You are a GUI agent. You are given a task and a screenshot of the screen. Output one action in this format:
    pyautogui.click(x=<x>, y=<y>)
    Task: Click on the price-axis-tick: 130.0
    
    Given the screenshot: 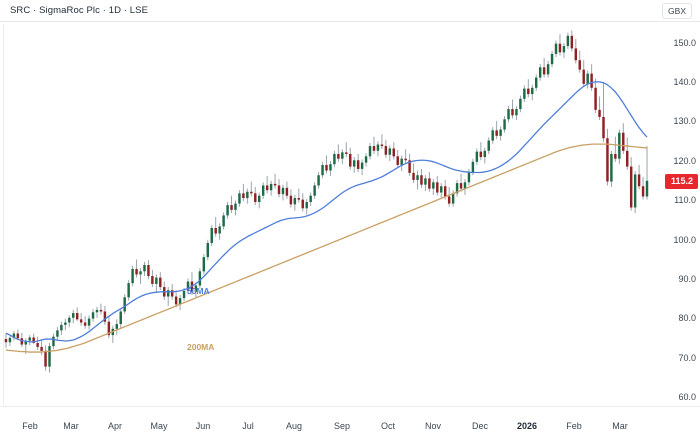 What is the action you would take?
    pyautogui.click(x=684, y=121)
    